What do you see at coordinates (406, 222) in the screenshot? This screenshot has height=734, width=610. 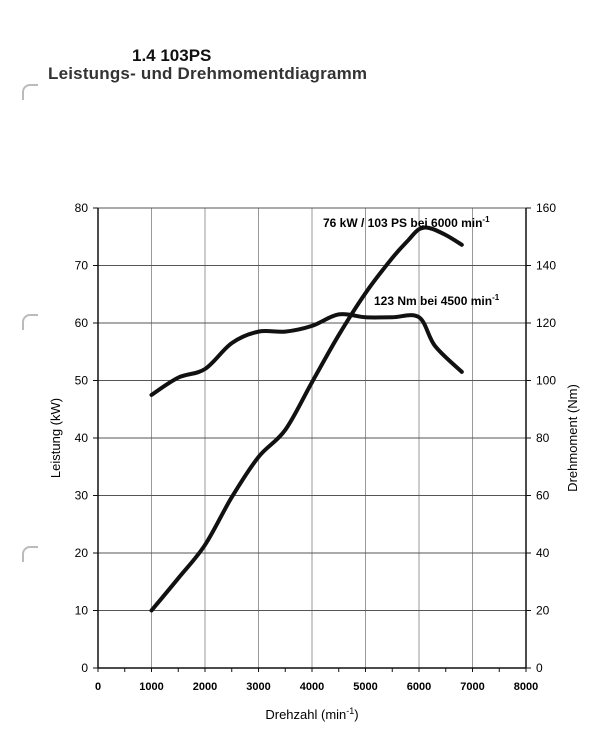 I see `annotation-label: 76 kW / 103 PS bei 6000 min-1` at bounding box center [406, 222].